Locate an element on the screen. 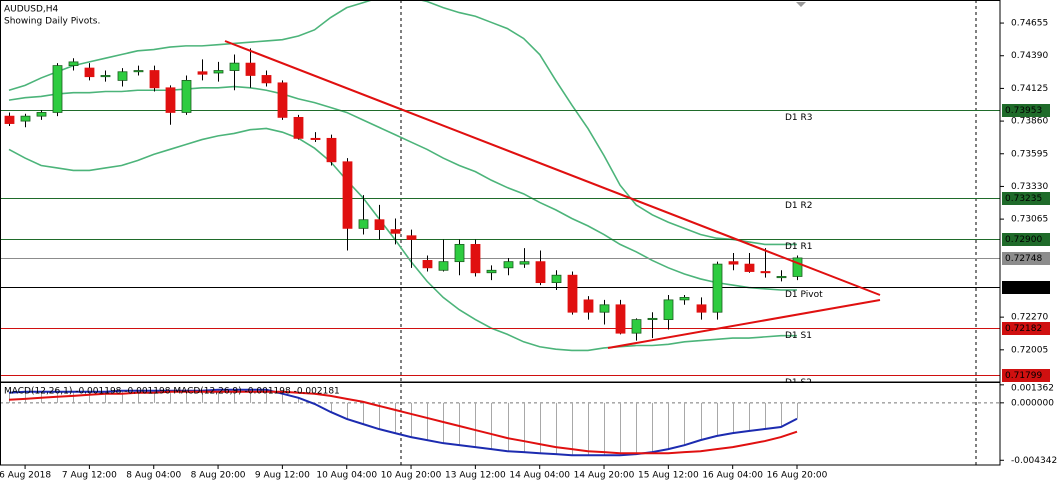  price-badge-label: 0.72182 is located at coordinates (1023, 329).